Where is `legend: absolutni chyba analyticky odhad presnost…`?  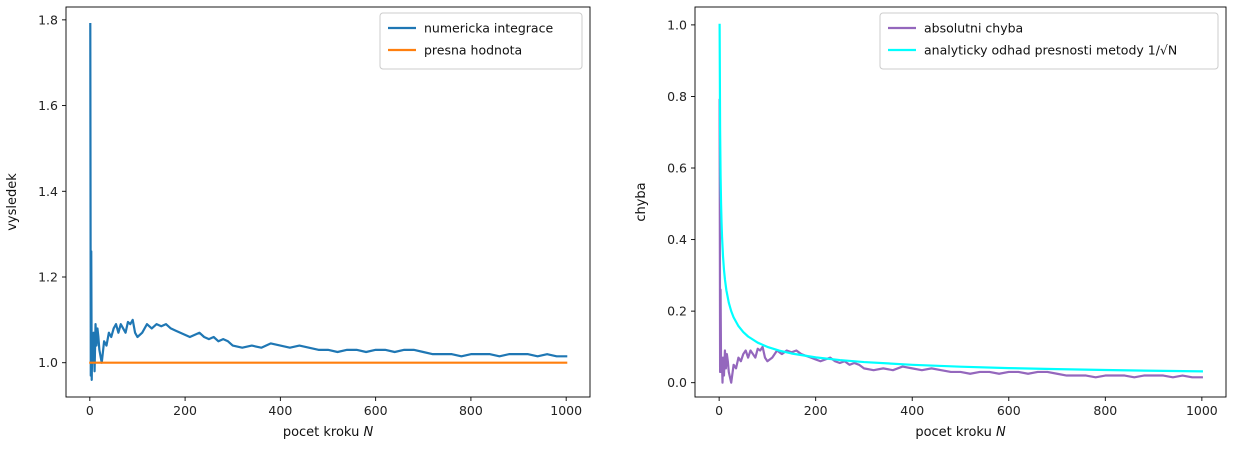 legend: absolutni chyba analyticky odhad presnost… is located at coordinates (1049, 41).